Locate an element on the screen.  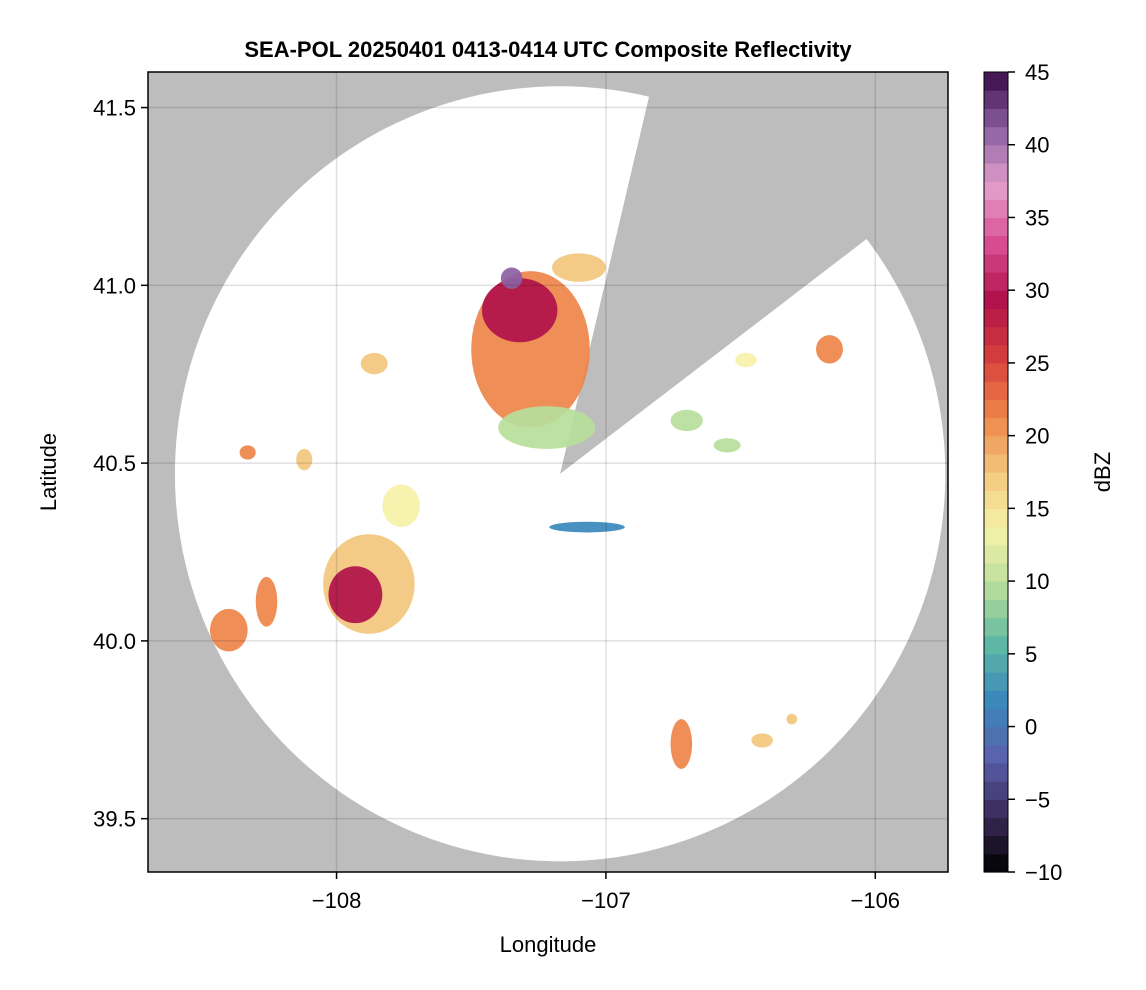
x-axis-label: Longitude is located at coordinates (548, 944).